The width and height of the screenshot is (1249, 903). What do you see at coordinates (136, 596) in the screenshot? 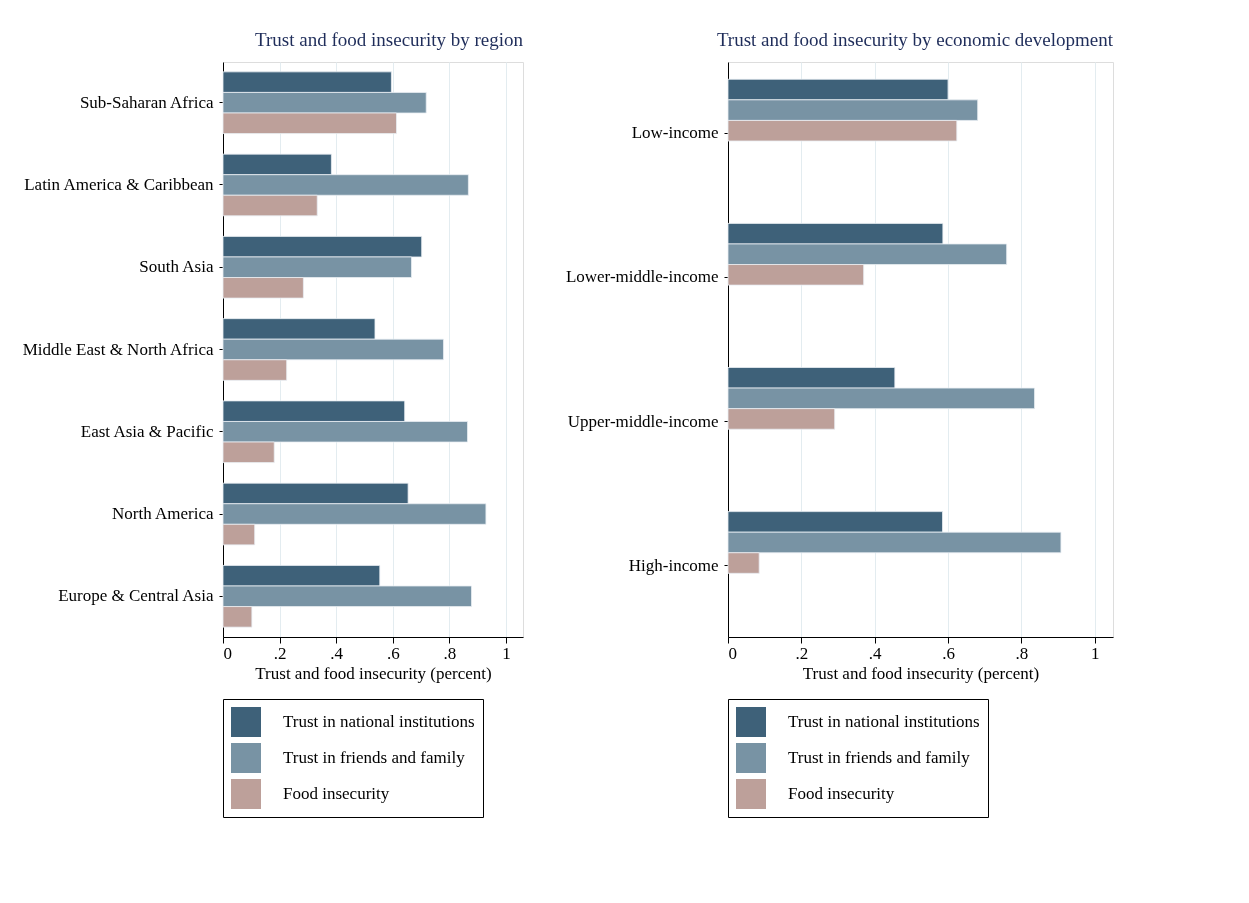
I see `y-tick-label: Europe & Central Asia` at bounding box center [136, 596].